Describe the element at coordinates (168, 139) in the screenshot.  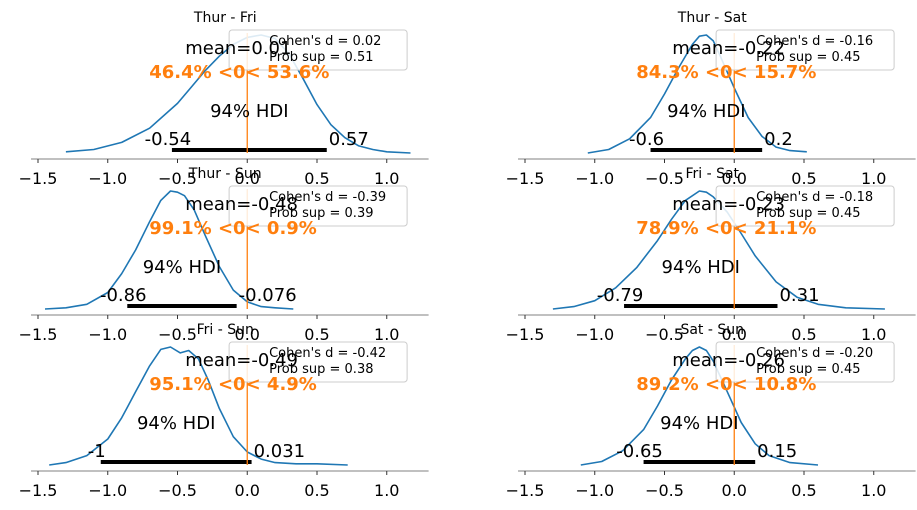
I see `hdi-low-label: -0.54` at that location.